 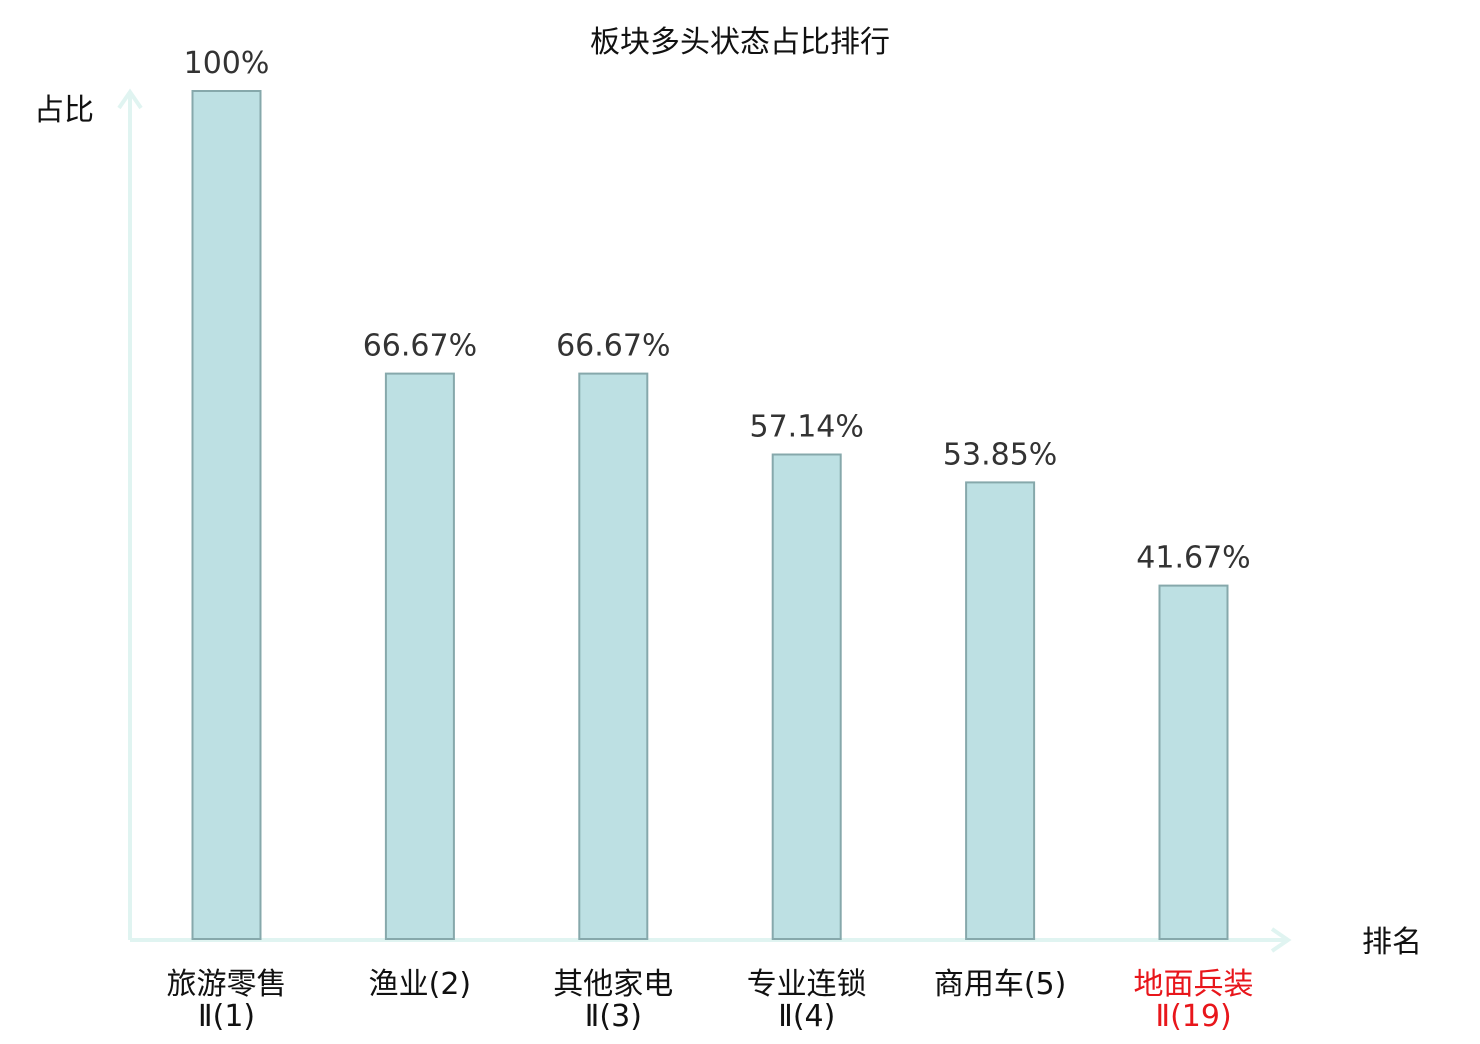 I want to click on category-label-1-line-2: Ⅱ(1), so click(x=226, y=1016).